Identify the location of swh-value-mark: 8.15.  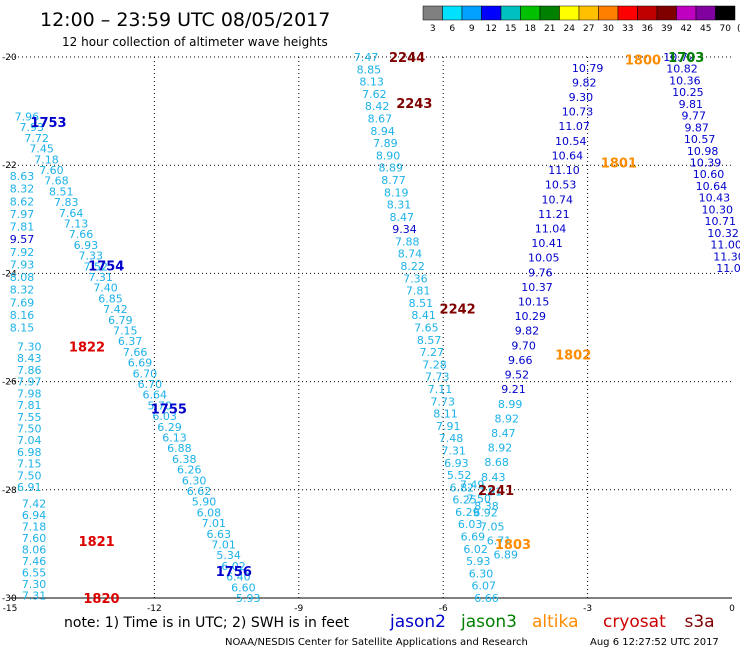
(22, 328).